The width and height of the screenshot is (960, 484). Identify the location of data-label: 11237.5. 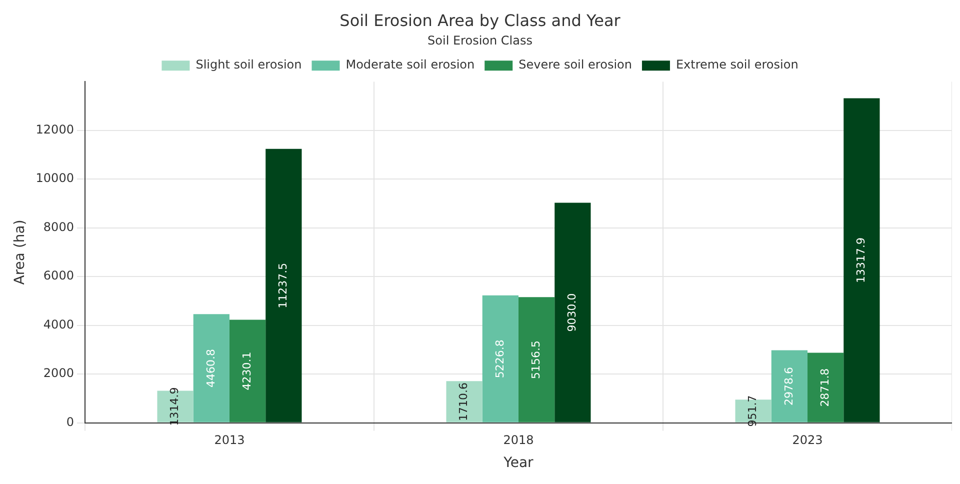
(283, 285).